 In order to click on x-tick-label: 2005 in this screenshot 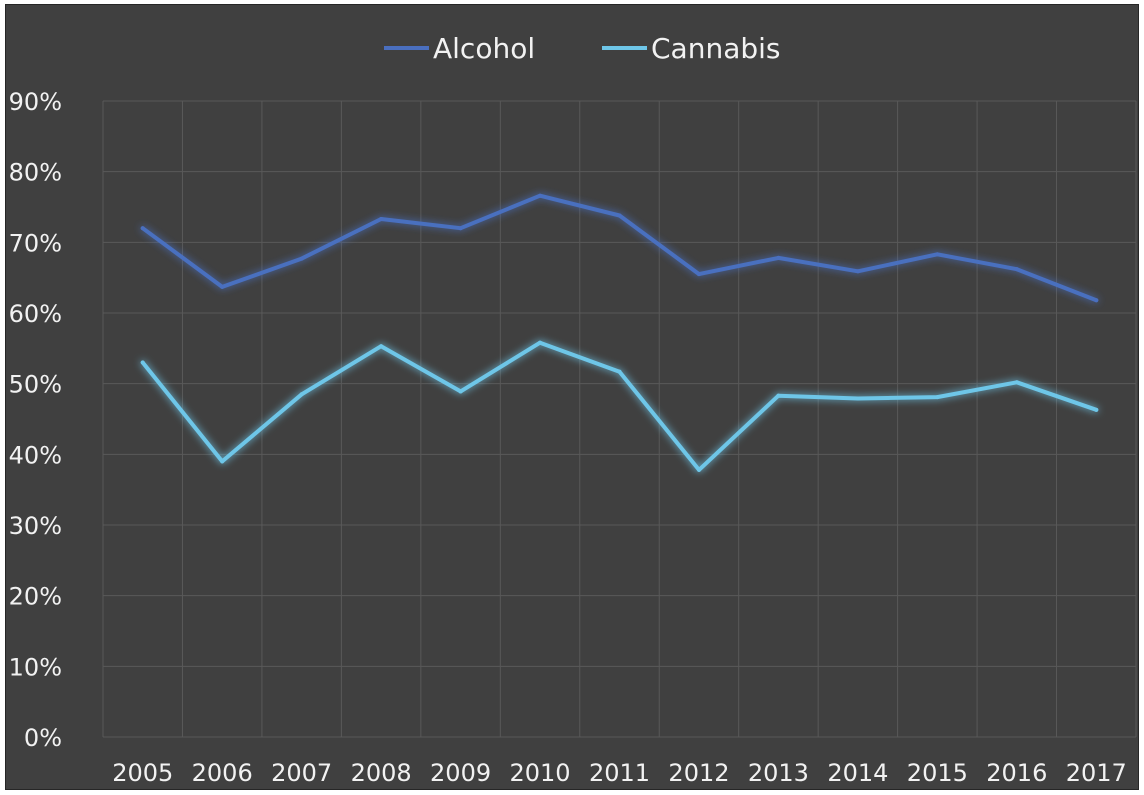, I will do `click(142, 773)`.